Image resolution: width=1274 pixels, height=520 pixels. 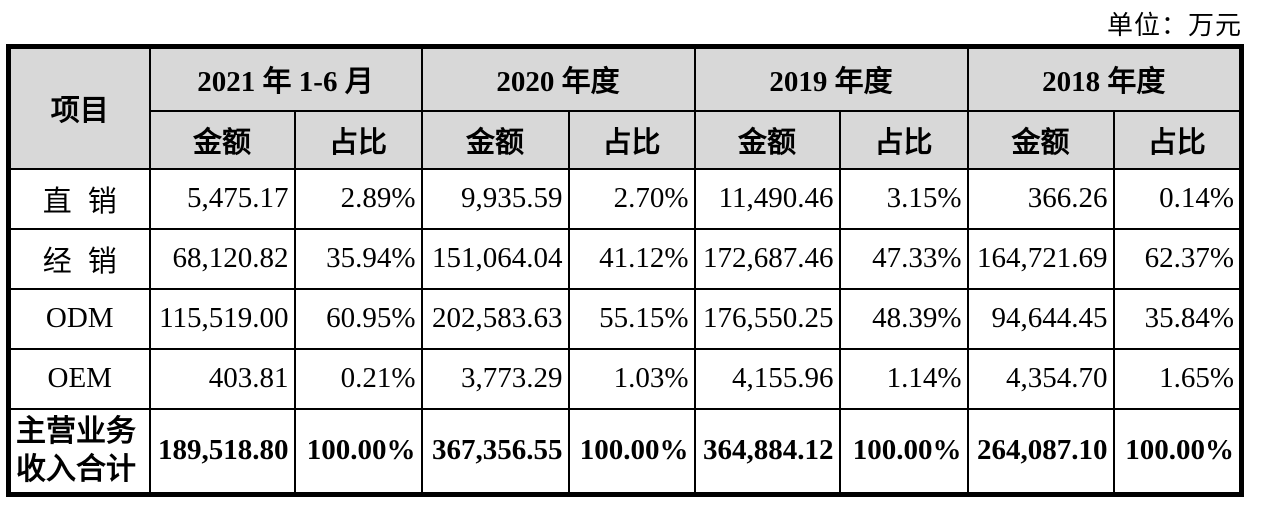 I want to click on table-cell: 189,518.80, so click(x=222, y=451).